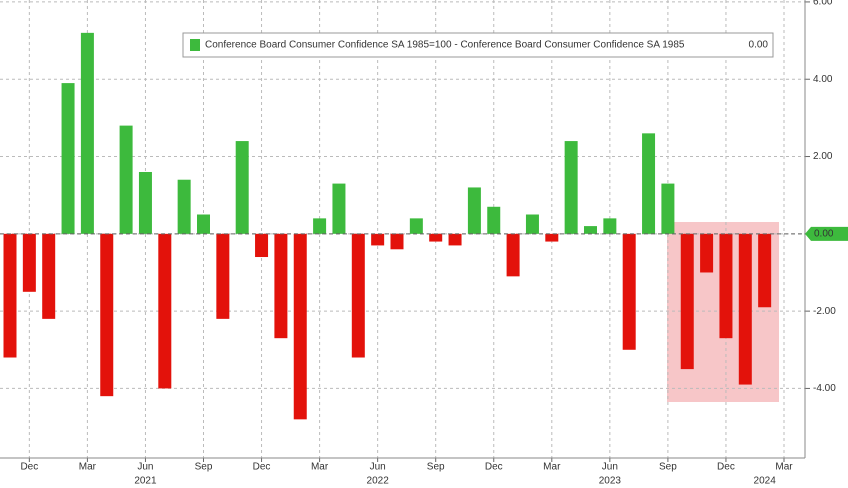 The image size is (848, 488). What do you see at coordinates (824, 311) in the screenshot?
I see `y-tick-label: -2.00` at bounding box center [824, 311].